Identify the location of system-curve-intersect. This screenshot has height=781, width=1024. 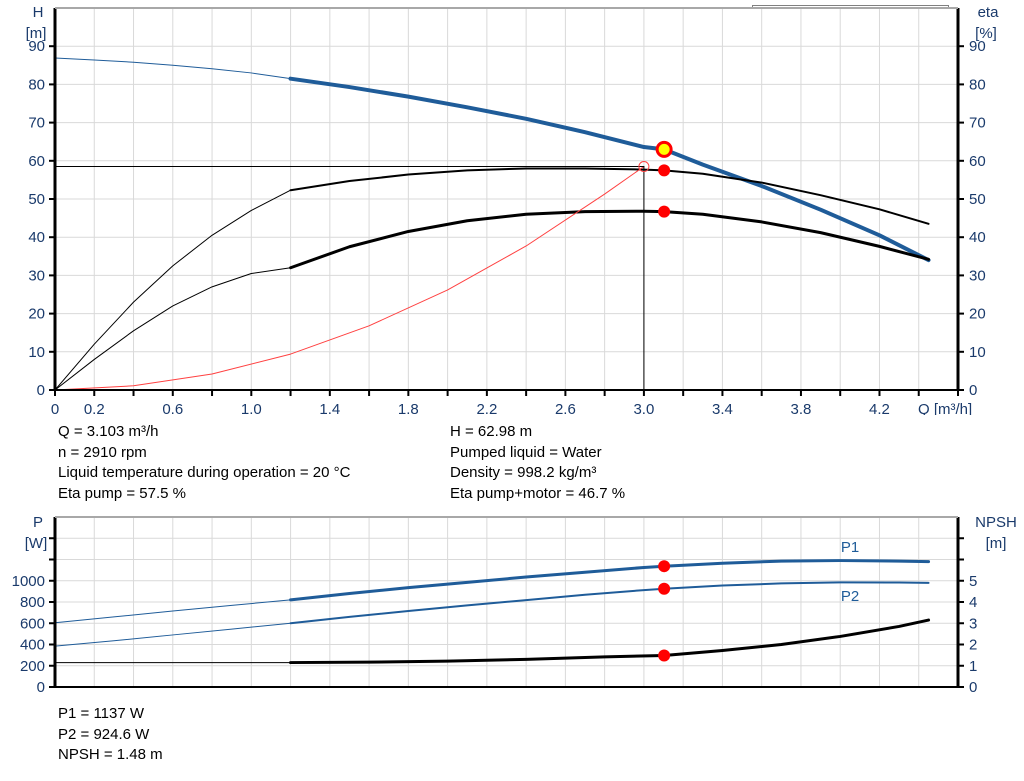
(644, 167).